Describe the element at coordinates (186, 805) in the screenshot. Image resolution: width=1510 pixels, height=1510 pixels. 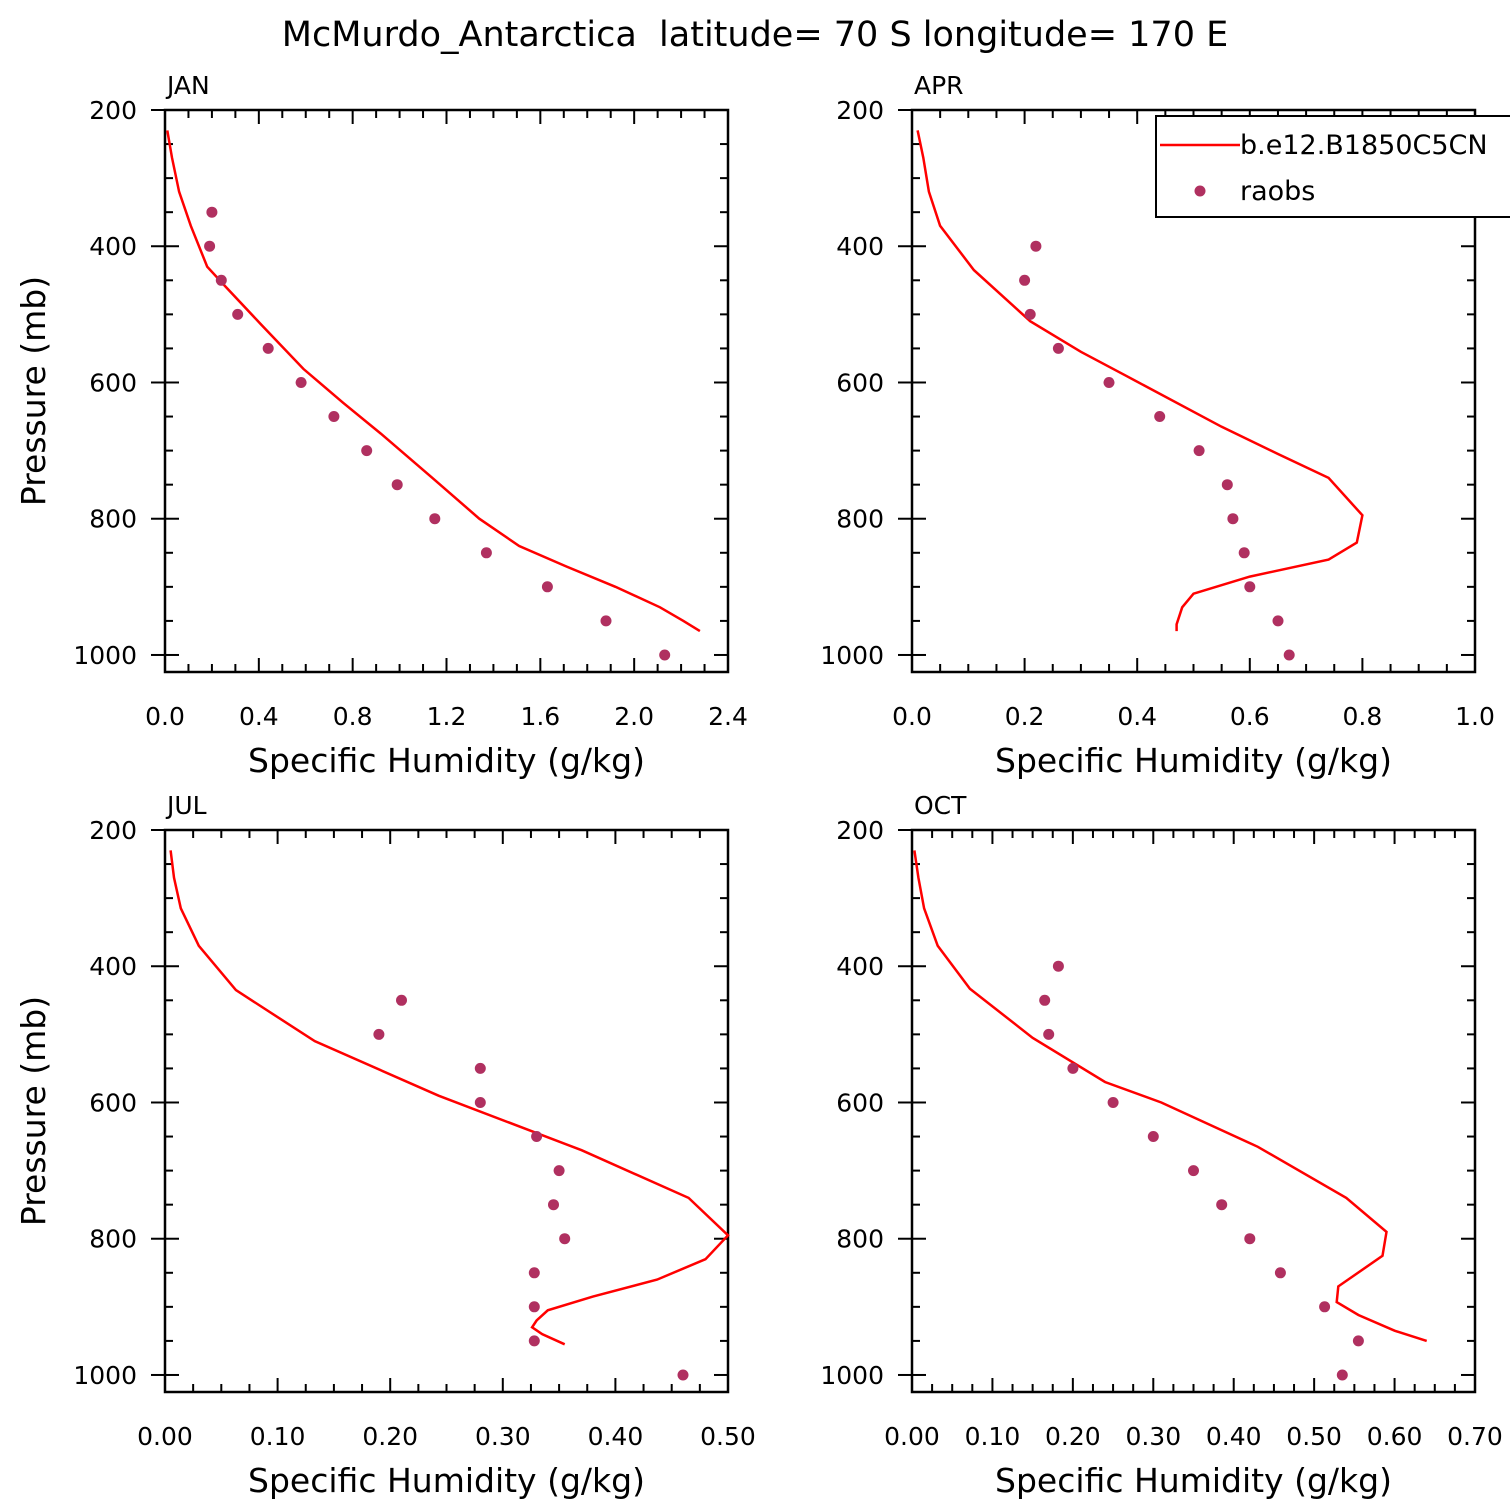
I see `panel-label: JUL` at that location.